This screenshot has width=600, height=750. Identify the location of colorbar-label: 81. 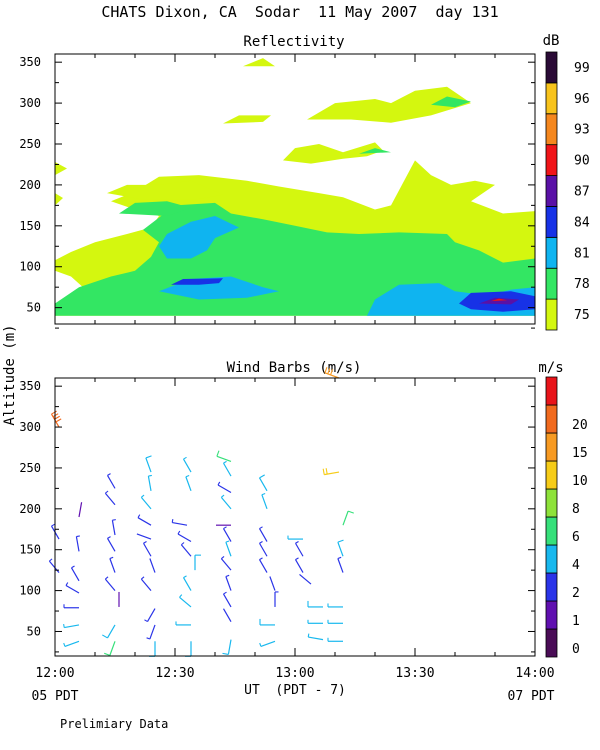
(582, 253).